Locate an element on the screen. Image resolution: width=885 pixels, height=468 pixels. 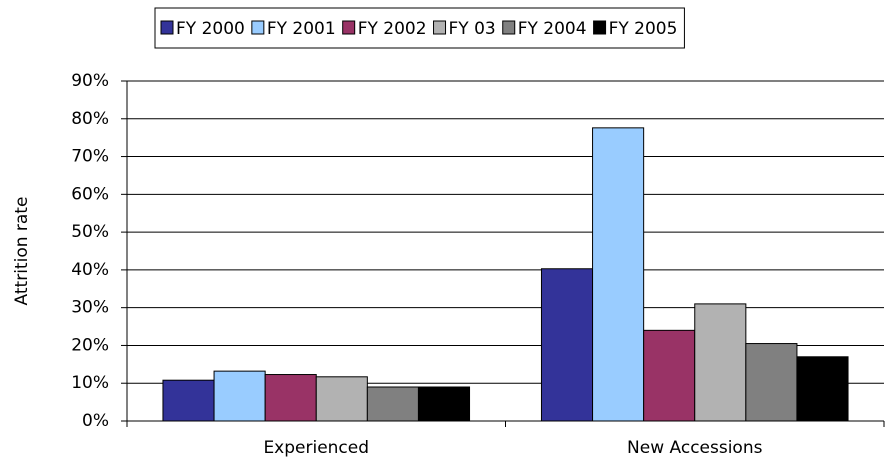
y-tick-label: 10% is located at coordinates (90, 383).